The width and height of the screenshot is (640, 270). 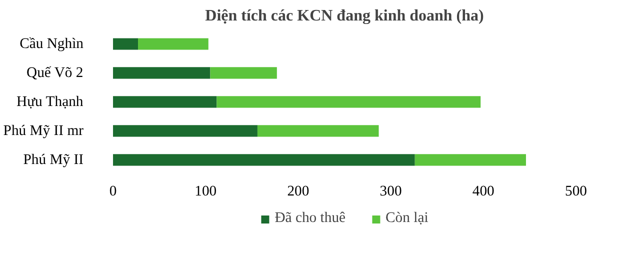 What do you see at coordinates (55, 72) in the screenshot?
I see `y-tick-label: Quế Võ 2` at bounding box center [55, 72].